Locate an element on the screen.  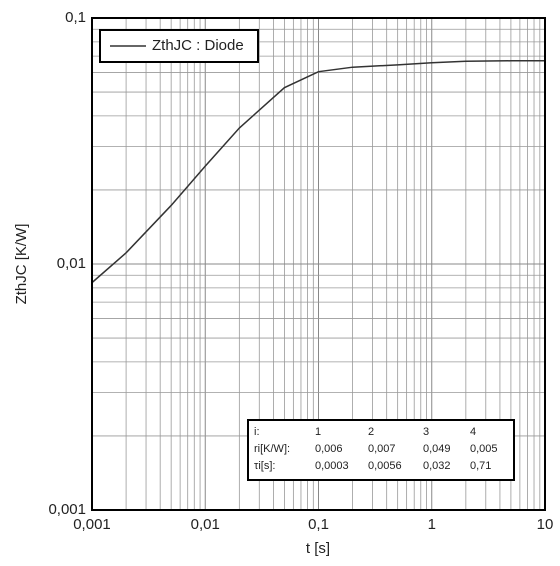
x-axis-label: t [s] is located at coordinates (318, 548).